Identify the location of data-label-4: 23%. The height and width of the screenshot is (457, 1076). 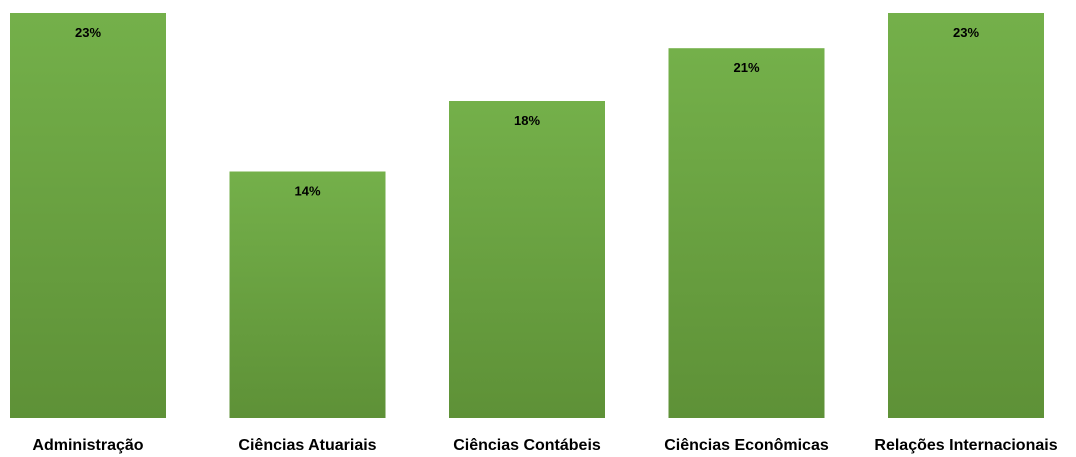
(966, 32).